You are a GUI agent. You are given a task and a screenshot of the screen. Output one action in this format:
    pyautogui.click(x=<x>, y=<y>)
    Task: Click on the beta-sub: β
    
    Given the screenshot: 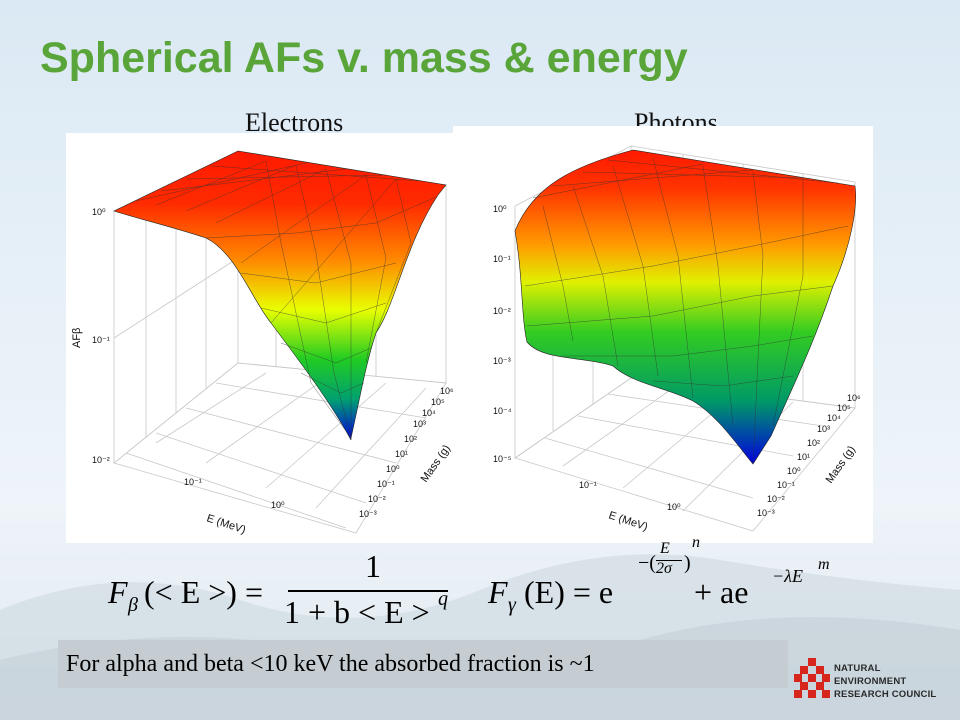 What is the action you would take?
    pyautogui.click(x=133, y=605)
    